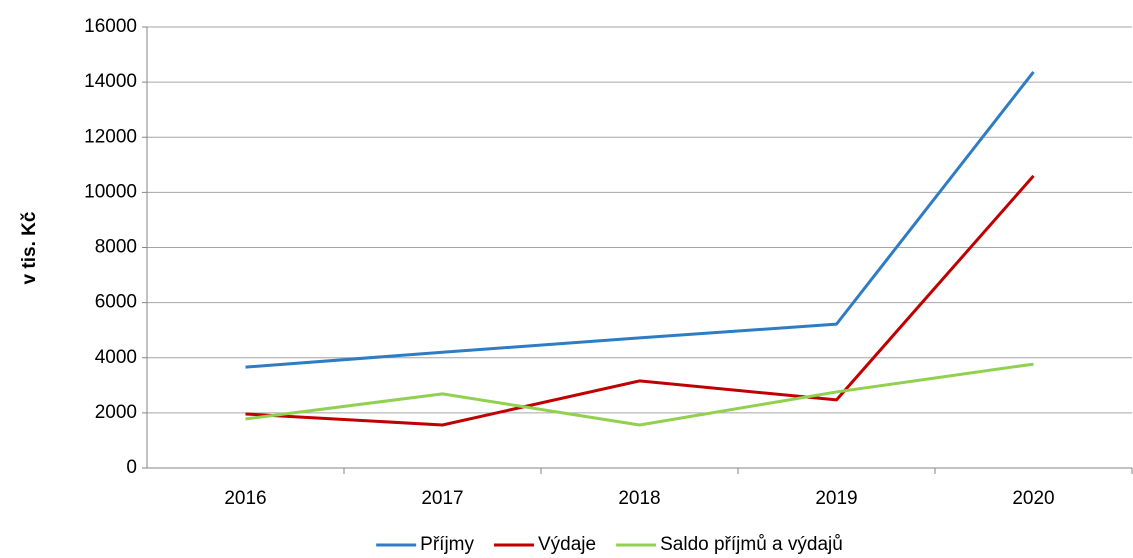 Image resolution: width=1133 pixels, height=558 pixels. What do you see at coordinates (1033, 498) in the screenshot?
I see `x-tick-label: 2020` at bounding box center [1033, 498].